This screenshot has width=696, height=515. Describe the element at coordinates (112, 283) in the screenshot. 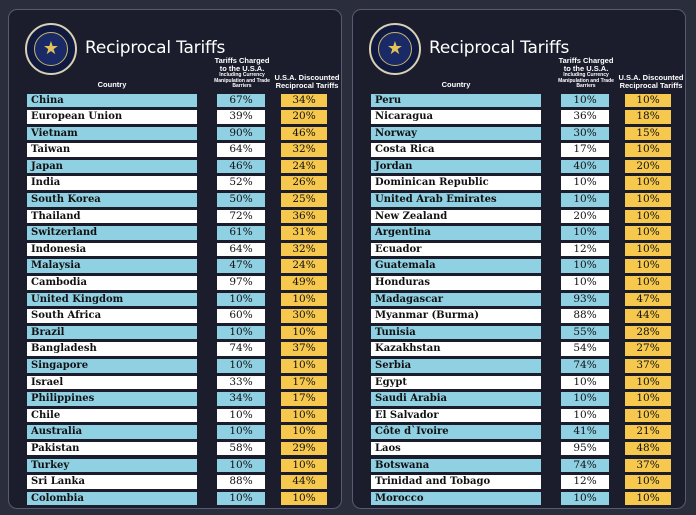

I see `country-cell: Cambodia` at that location.